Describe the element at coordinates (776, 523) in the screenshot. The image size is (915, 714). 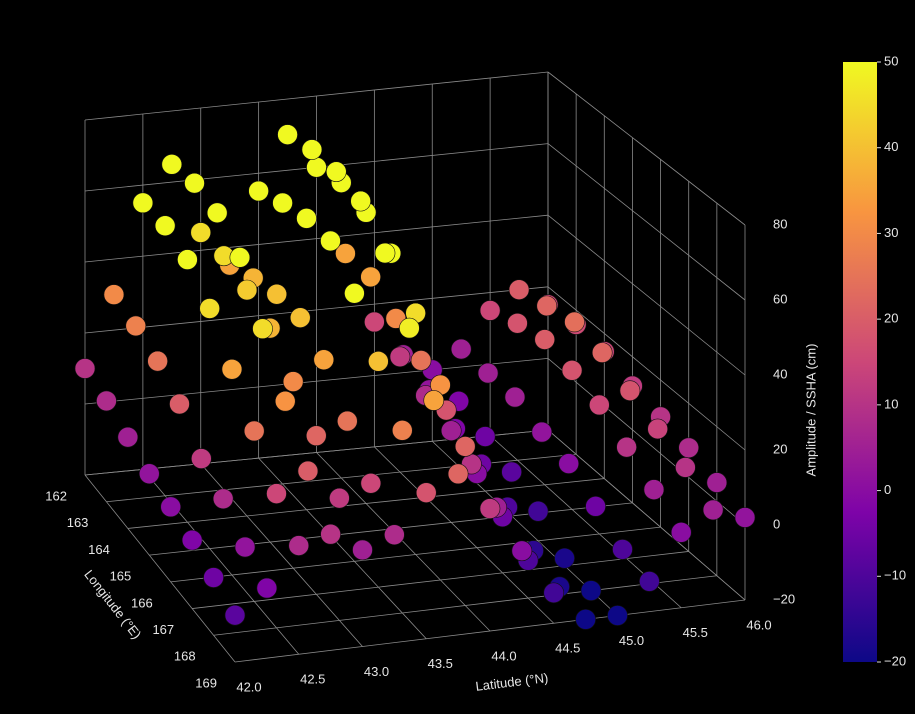
I see `z-tick-label: 0` at that location.